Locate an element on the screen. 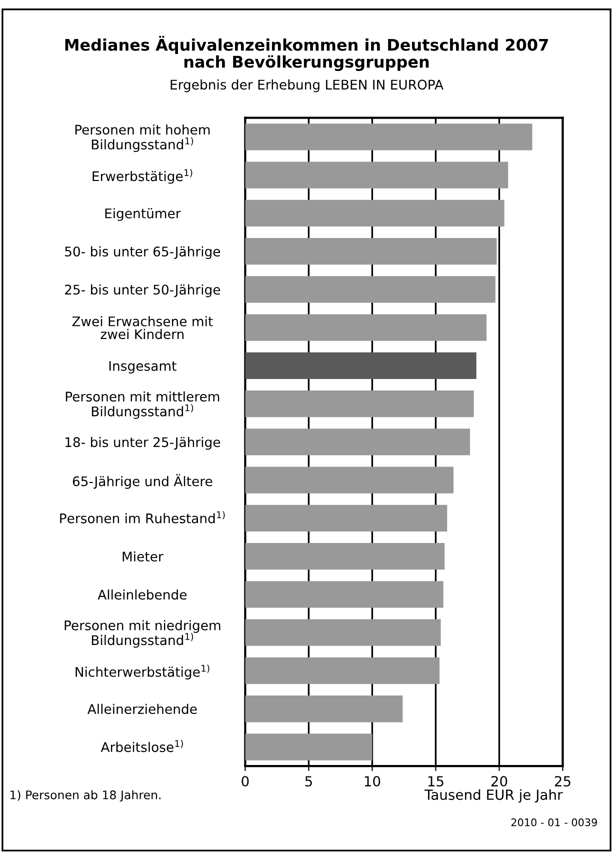 The height and width of the screenshot is (854, 613). y-tick-label: Alleinerziehende is located at coordinates (142, 709).